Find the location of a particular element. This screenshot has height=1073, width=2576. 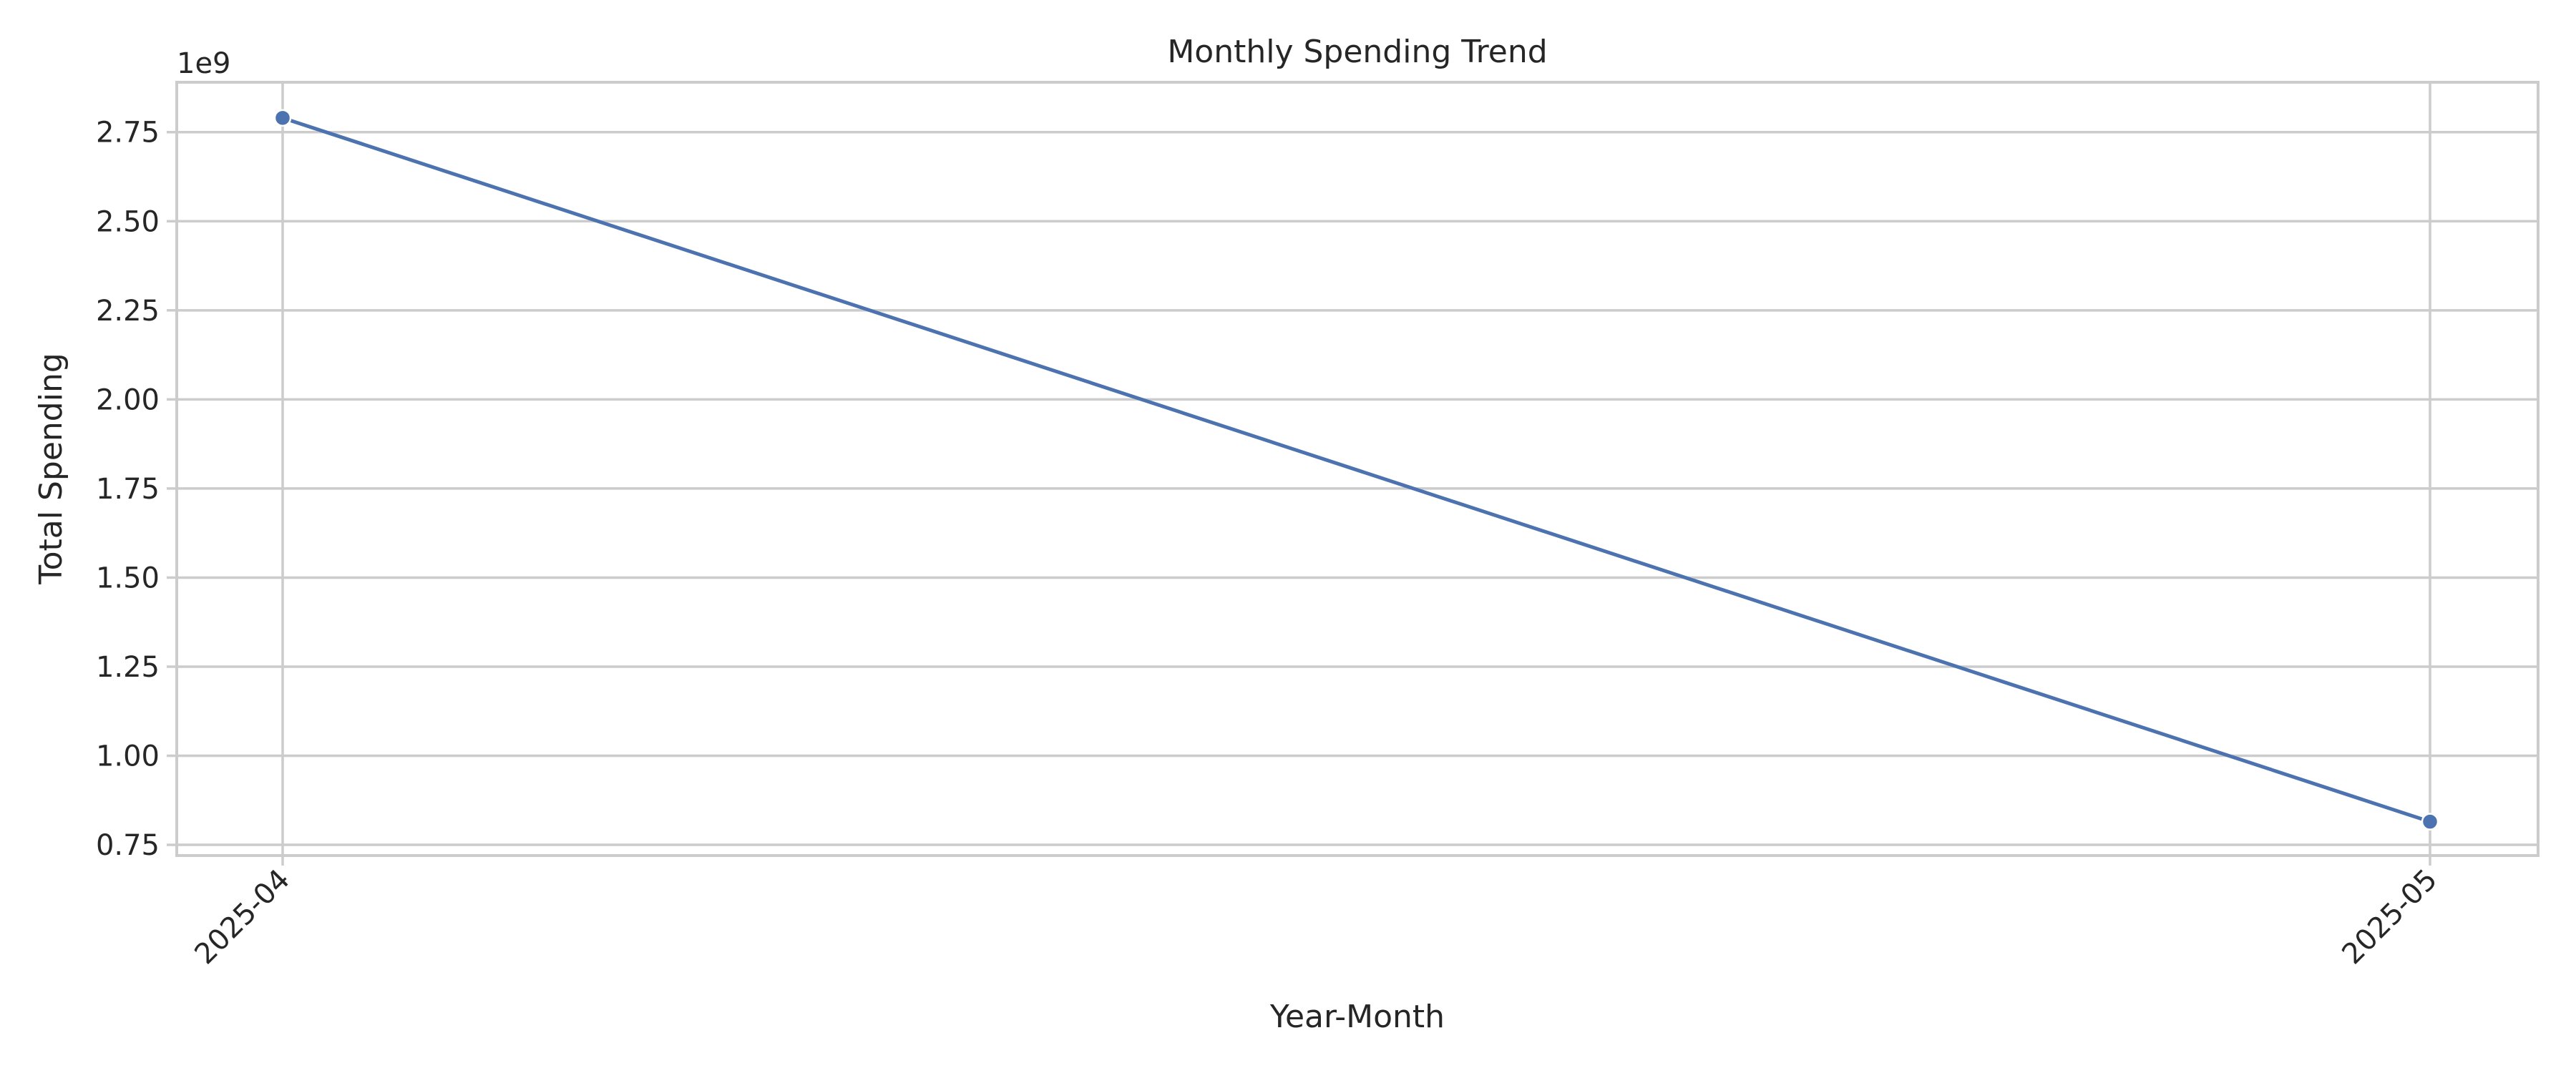

y-tick-label: 1.75 is located at coordinates (128, 489).